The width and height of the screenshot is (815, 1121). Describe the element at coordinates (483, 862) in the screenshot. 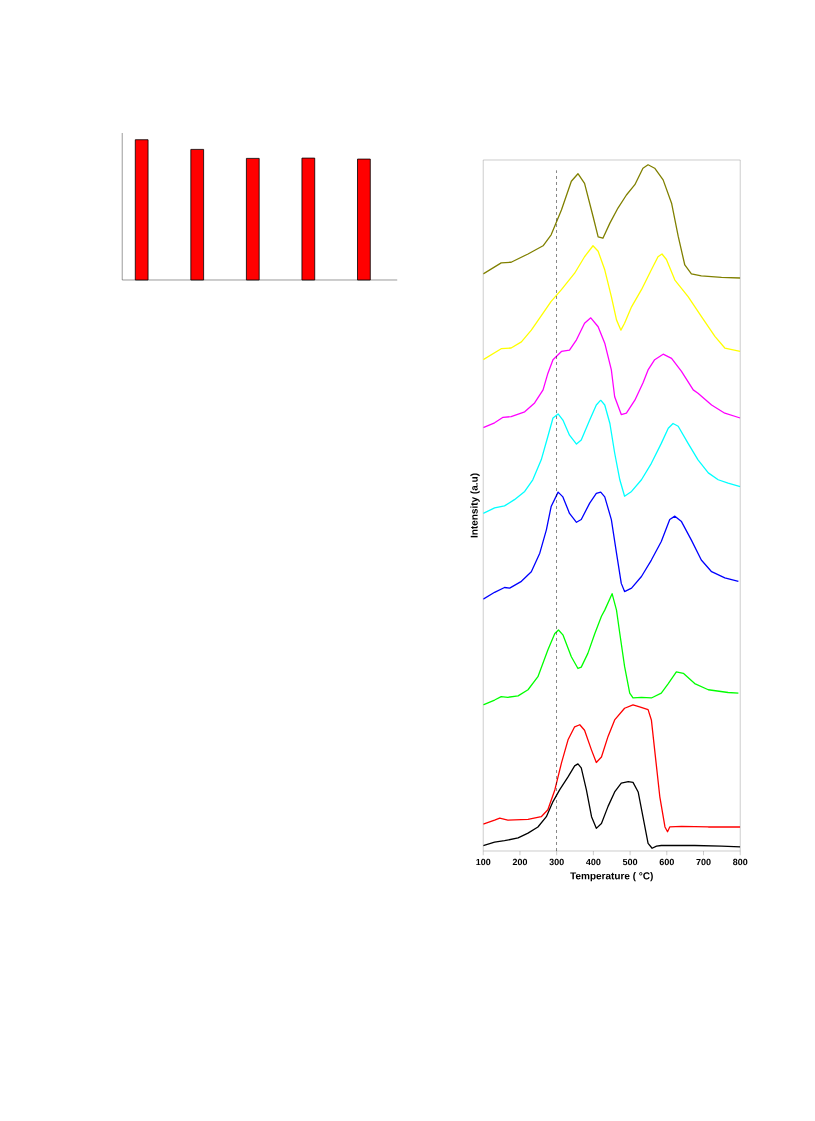

I see `x-tick-label: 100` at that location.